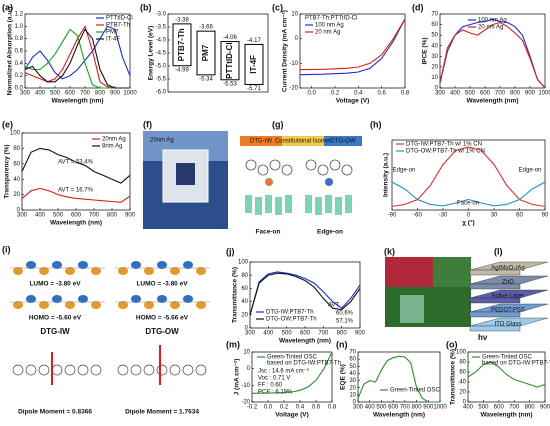 Image resolution: width=550 pixels, height=426 pixels. Describe the element at coordinates (343, 377) in the screenshot. I see `y-axis-label: EQE (%)` at that location.